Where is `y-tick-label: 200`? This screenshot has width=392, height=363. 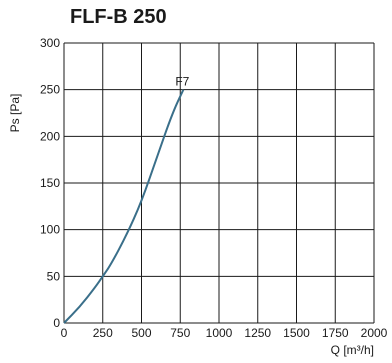
y-tick-label: 200 is located at coordinates (50, 136).